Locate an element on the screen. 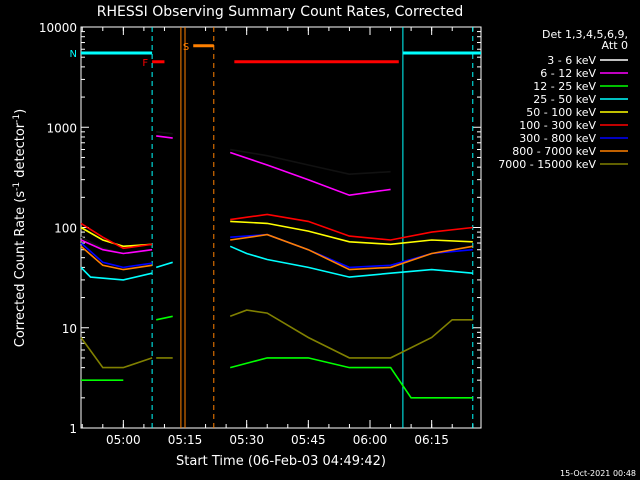  legend-header-line: Att 0 is located at coordinates (615, 45).